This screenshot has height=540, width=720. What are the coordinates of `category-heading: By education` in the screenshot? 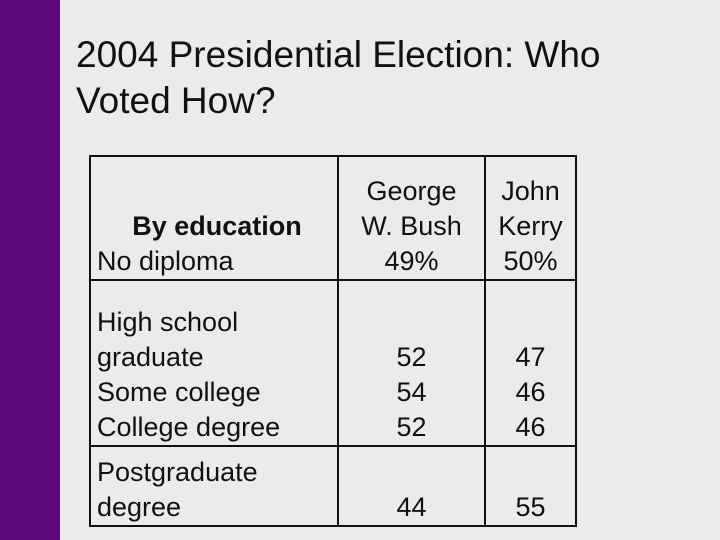 It's located at (217, 226).